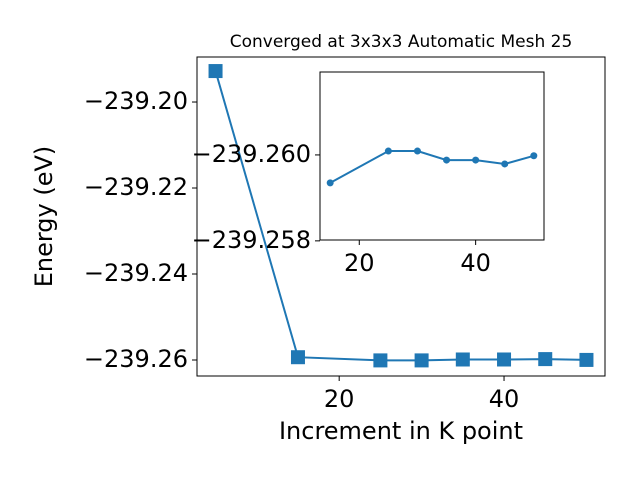 The width and height of the screenshot is (640, 480). I want to click on y-tick-label: −239.20, so click(136, 101).